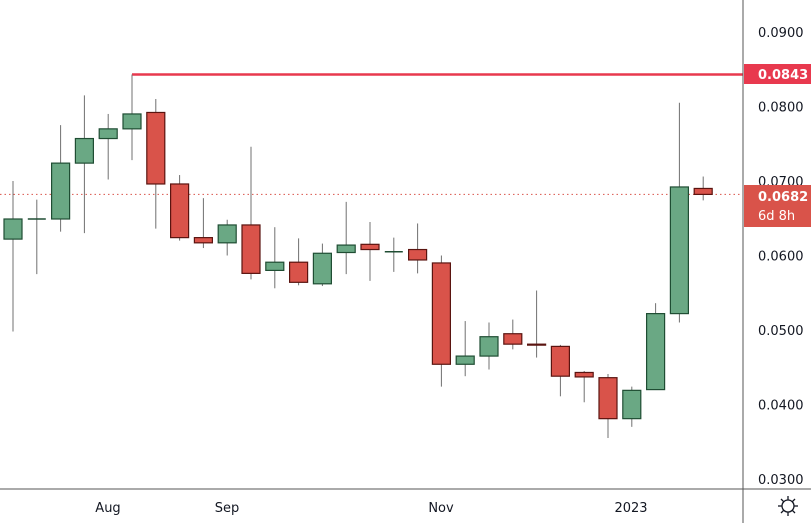 Image resolution: width=811 pixels, height=523 pixels. I want to click on time-tick-label: Sep, so click(227, 508).